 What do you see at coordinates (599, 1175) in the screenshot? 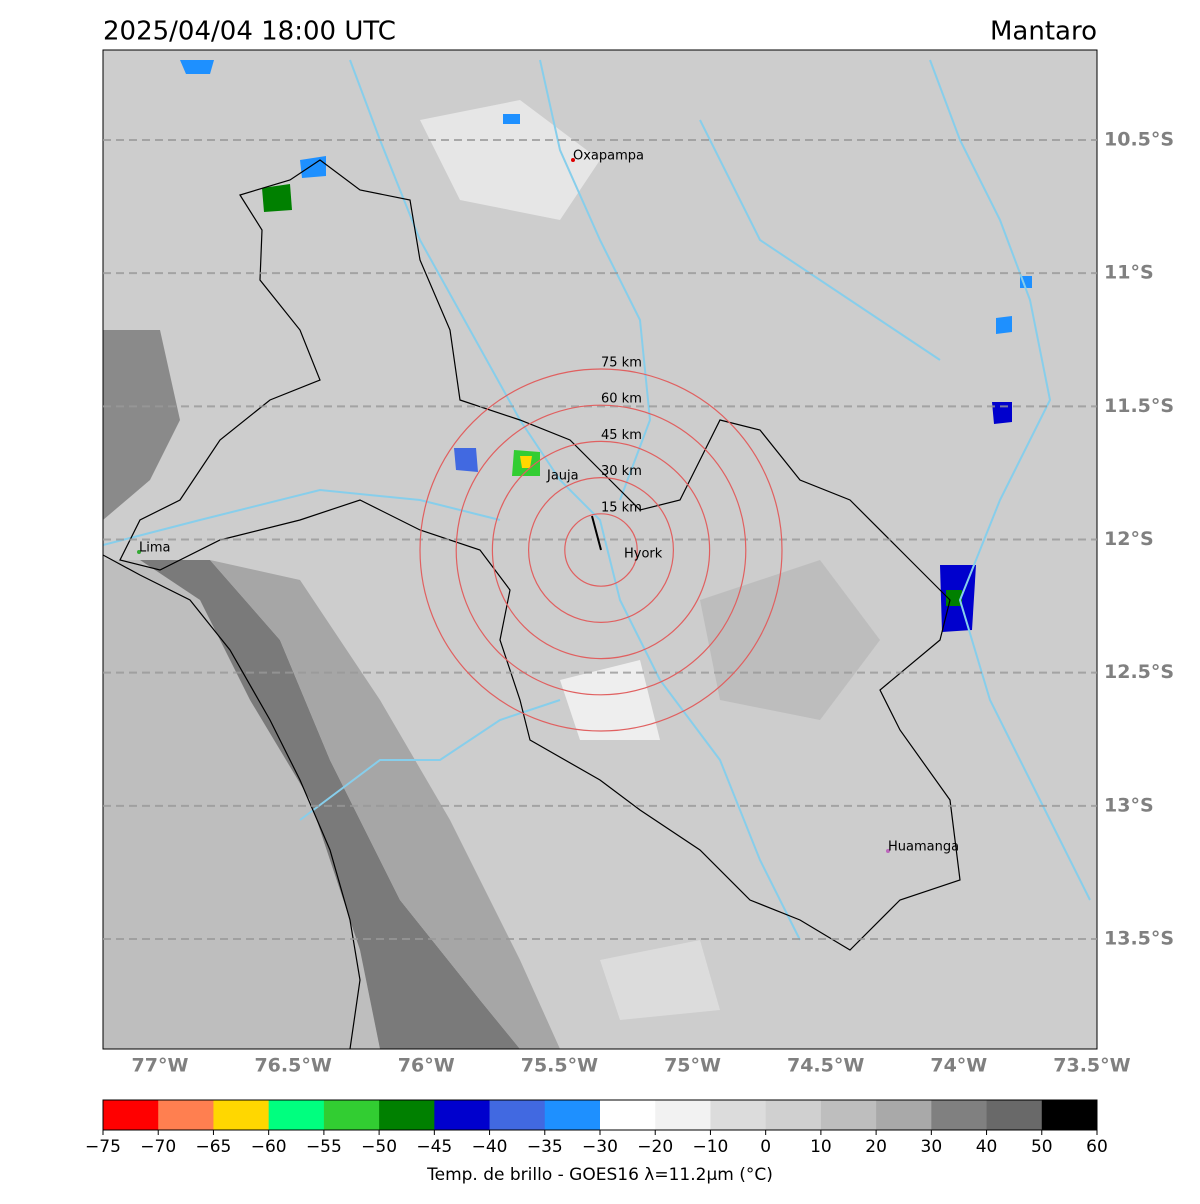
I see `colorbar-label: Temp. de brillo - GOES16 λ=11.2μm (°C)` at bounding box center [599, 1175].